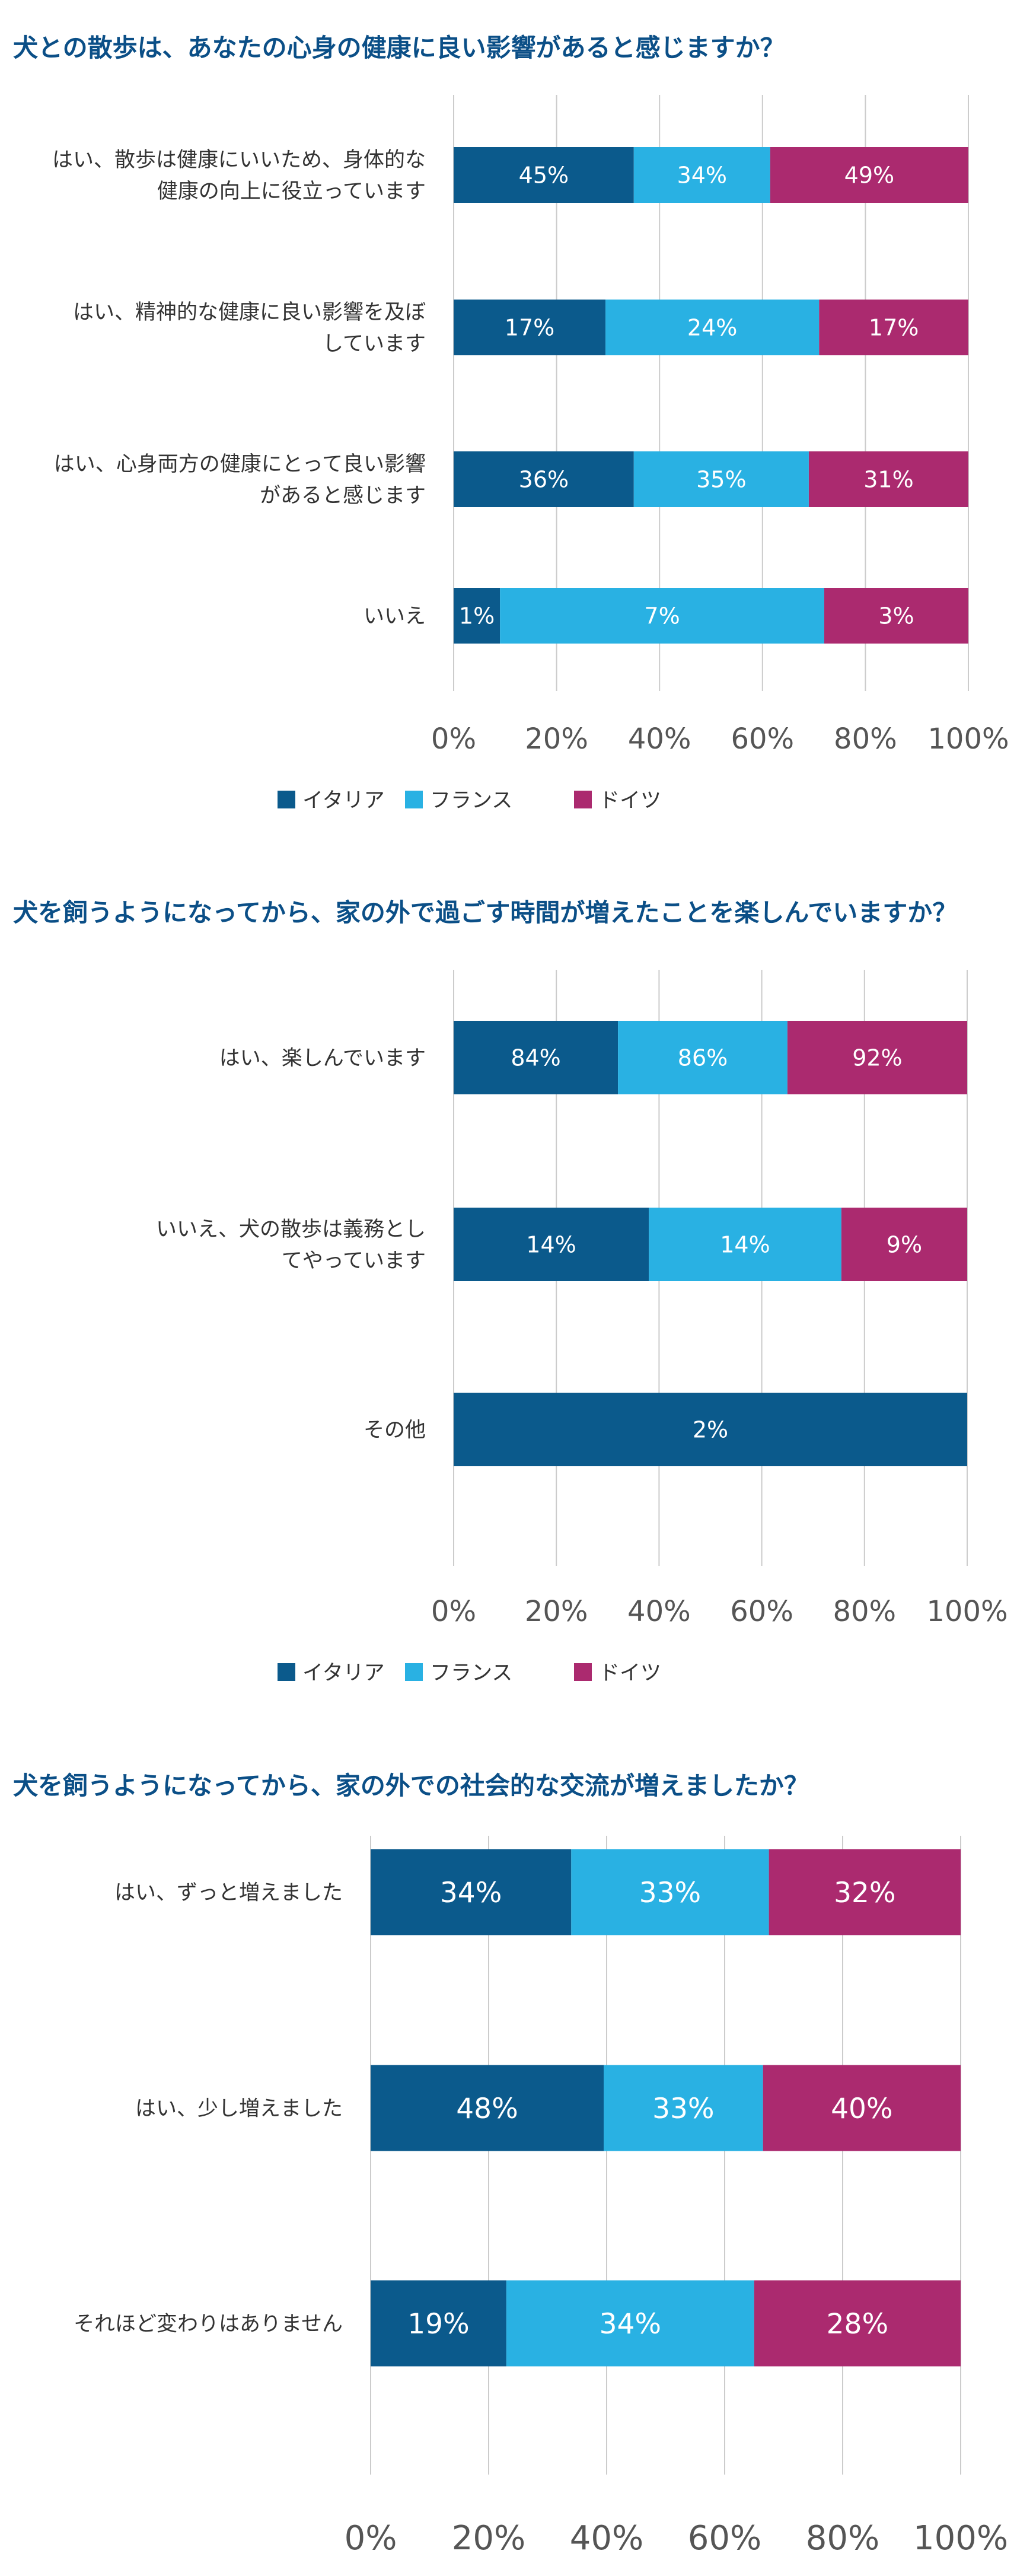 This screenshot has height=2576, width=1033. I want to click on chart-2-data-label: 9%, so click(904, 1245).